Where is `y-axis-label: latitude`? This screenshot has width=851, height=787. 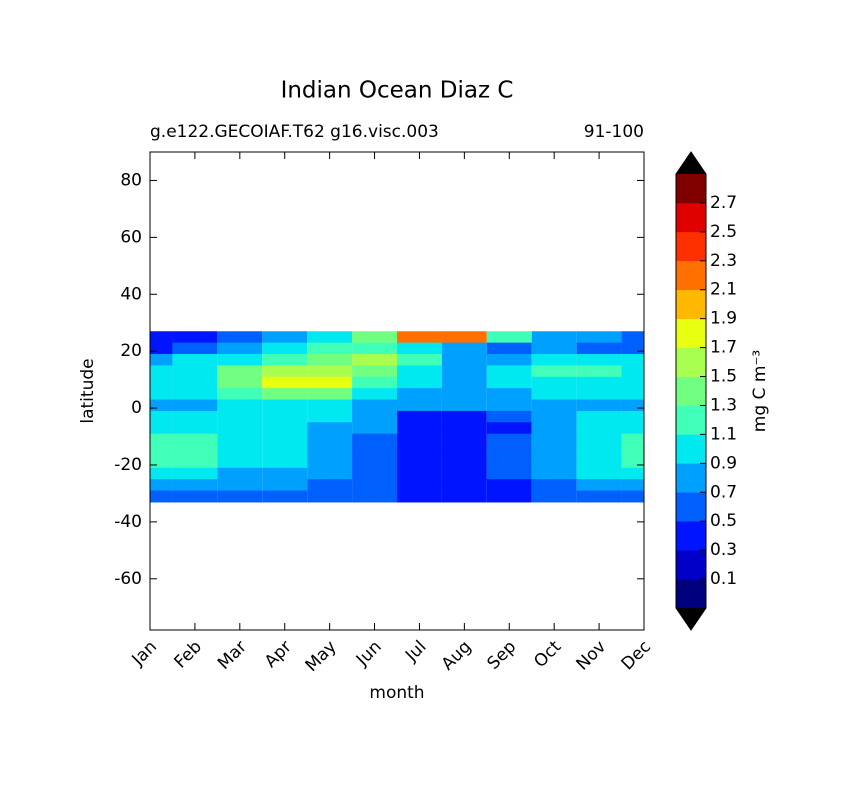 y-axis-label: latitude is located at coordinates (88, 390).